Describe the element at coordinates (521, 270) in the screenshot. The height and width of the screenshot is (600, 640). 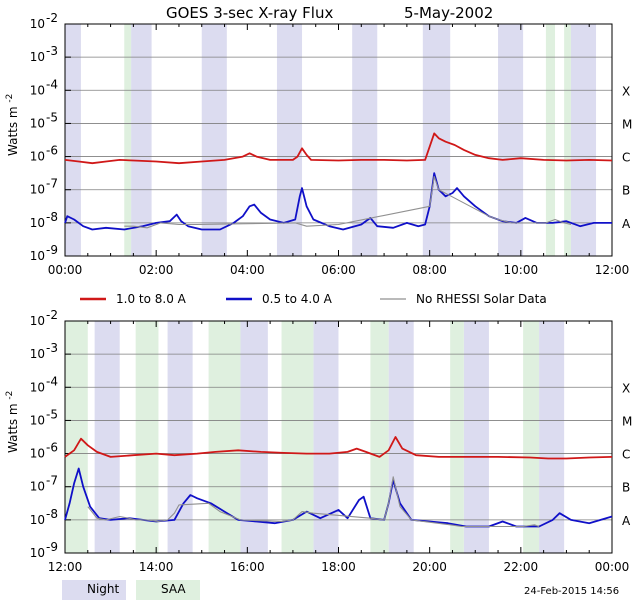
I see `x-tick-label: 10:00` at that location.